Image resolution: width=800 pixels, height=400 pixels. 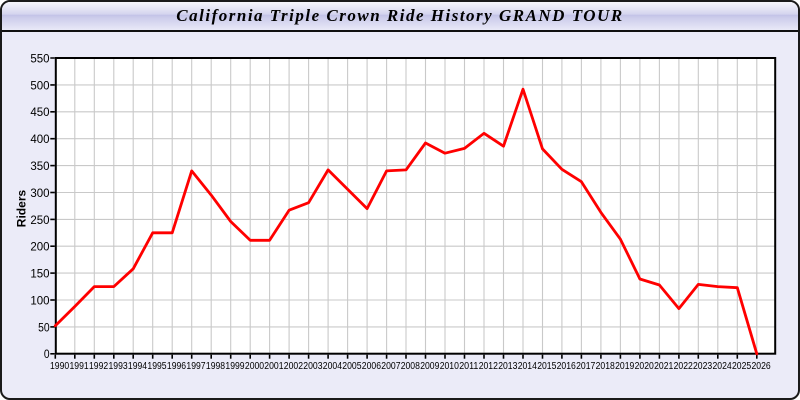 What do you see at coordinates (567, 366) in the screenshot?
I see `svg-text: 2016` at bounding box center [567, 366].